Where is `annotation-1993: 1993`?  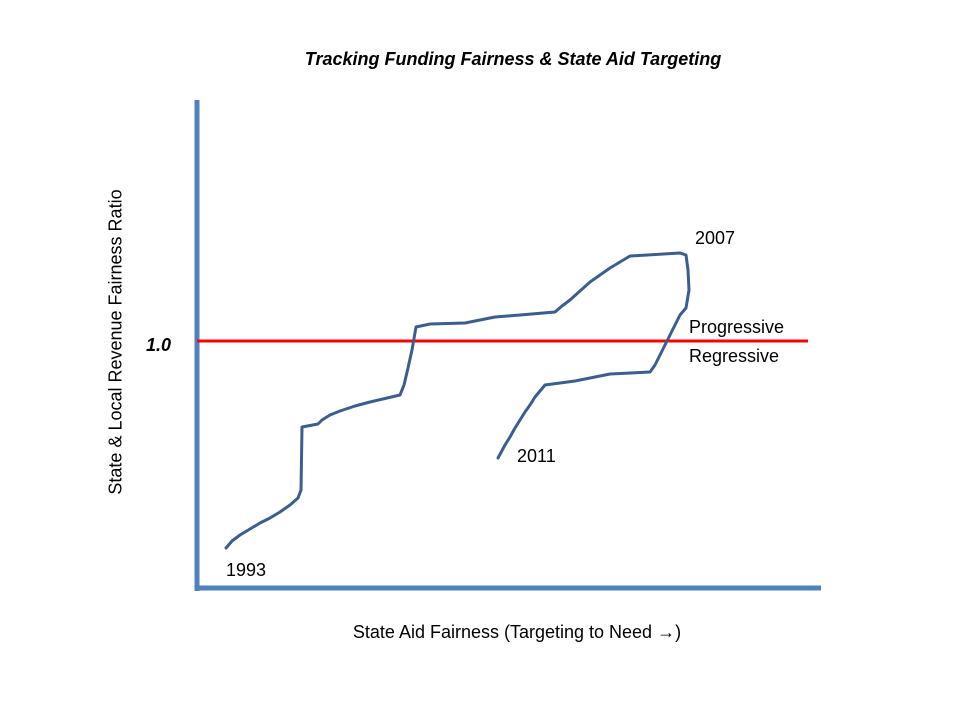 annotation-1993: 1993 is located at coordinates (246, 570).